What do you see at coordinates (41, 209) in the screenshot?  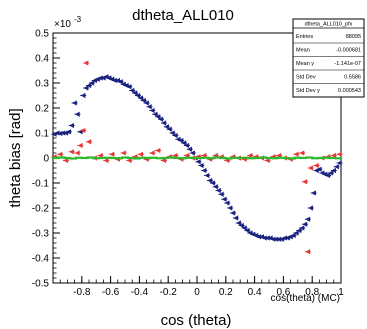 I see `y-tick-label: -0.2` at bounding box center [41, 209].